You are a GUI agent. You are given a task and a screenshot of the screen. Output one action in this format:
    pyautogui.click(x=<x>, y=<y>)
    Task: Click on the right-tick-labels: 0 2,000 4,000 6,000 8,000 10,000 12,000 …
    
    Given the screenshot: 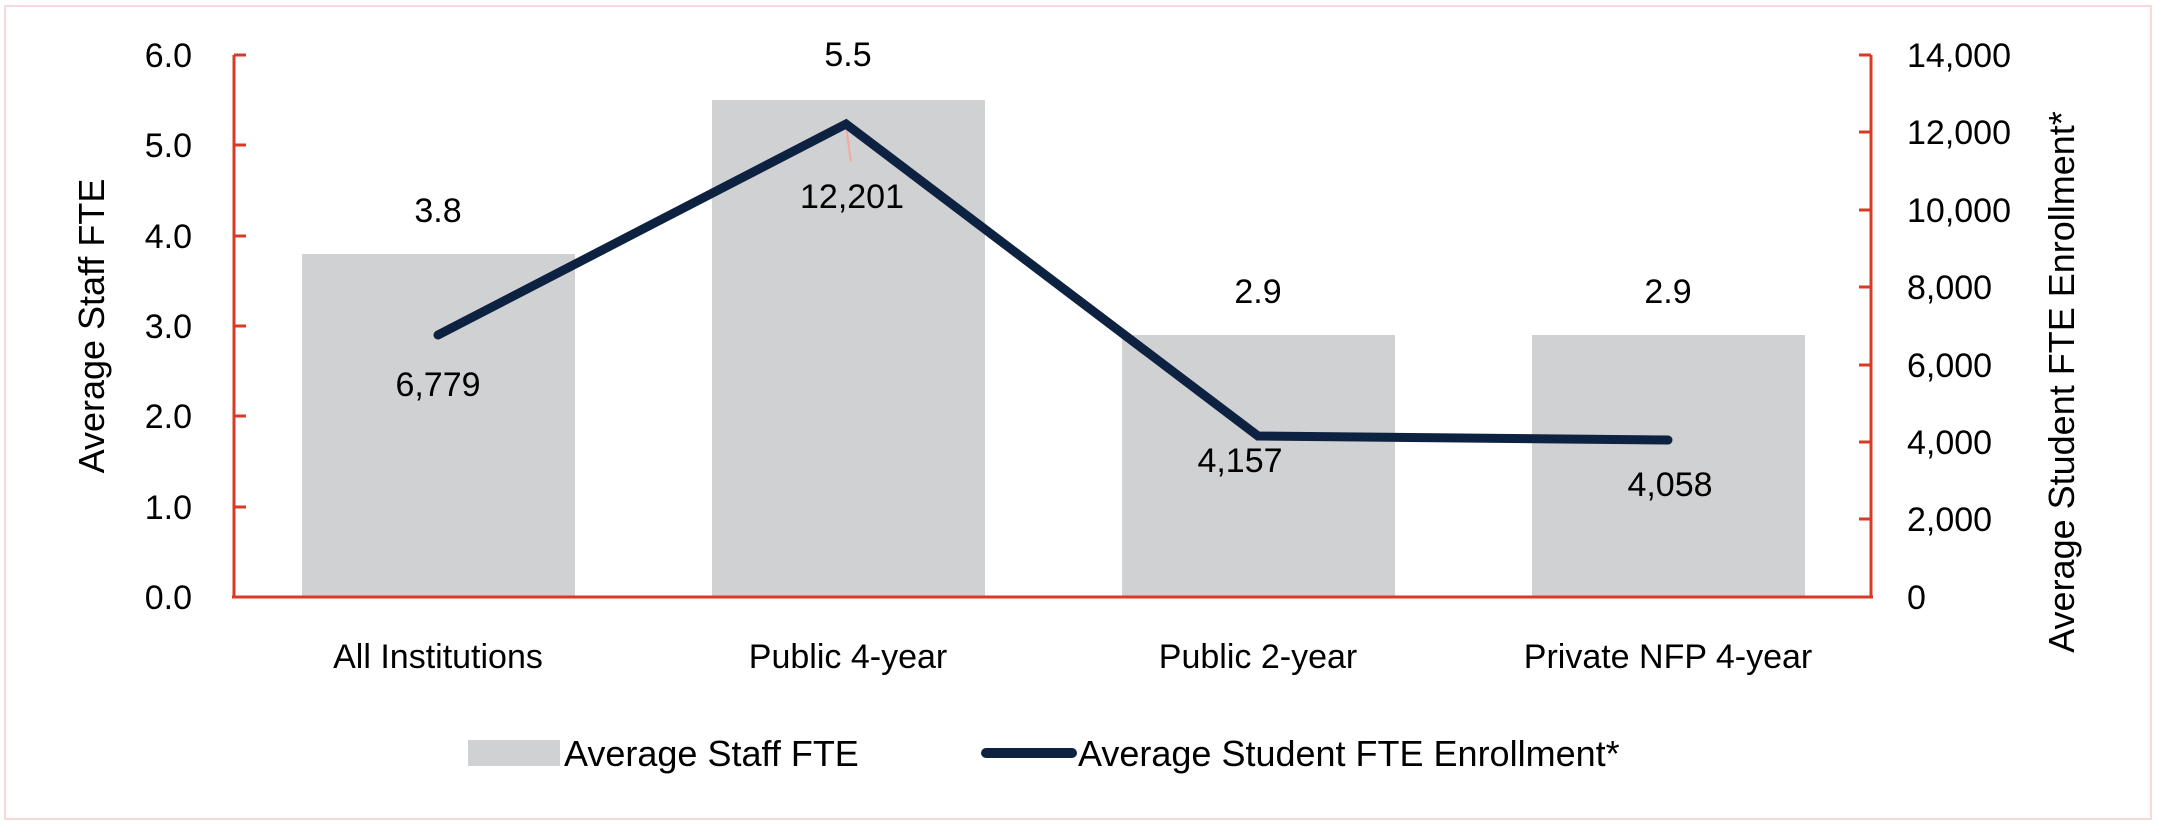 What is the action you would take?
    pyautogui.click(x=1959, y=327)
    